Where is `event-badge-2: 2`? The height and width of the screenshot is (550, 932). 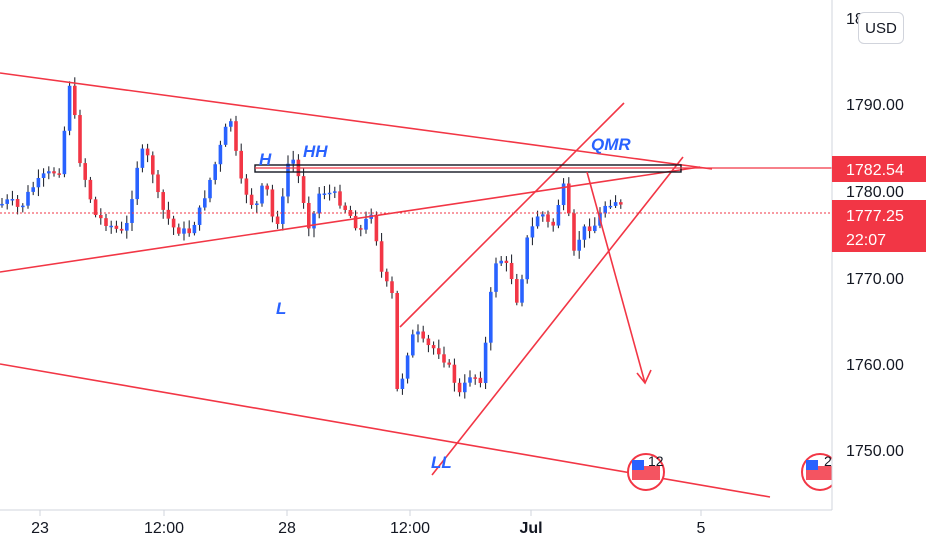 event-badge-2: 2 is located at coordinates (820, 472).